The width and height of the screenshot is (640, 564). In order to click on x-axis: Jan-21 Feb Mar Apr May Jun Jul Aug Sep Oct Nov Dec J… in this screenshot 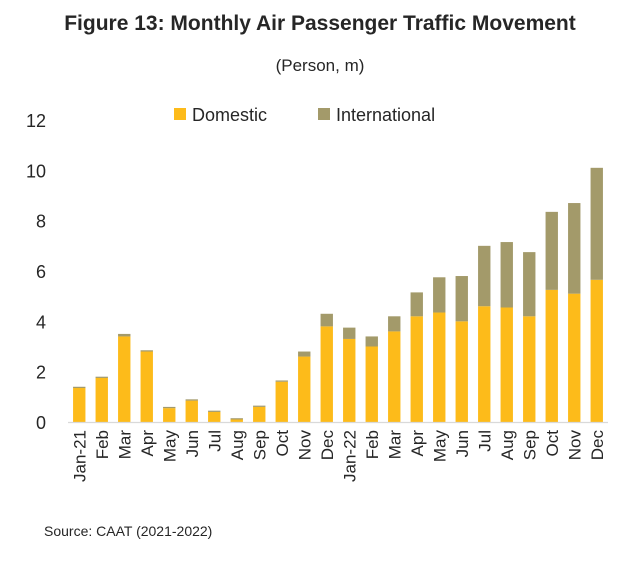, I will do `click(338, 451)`.